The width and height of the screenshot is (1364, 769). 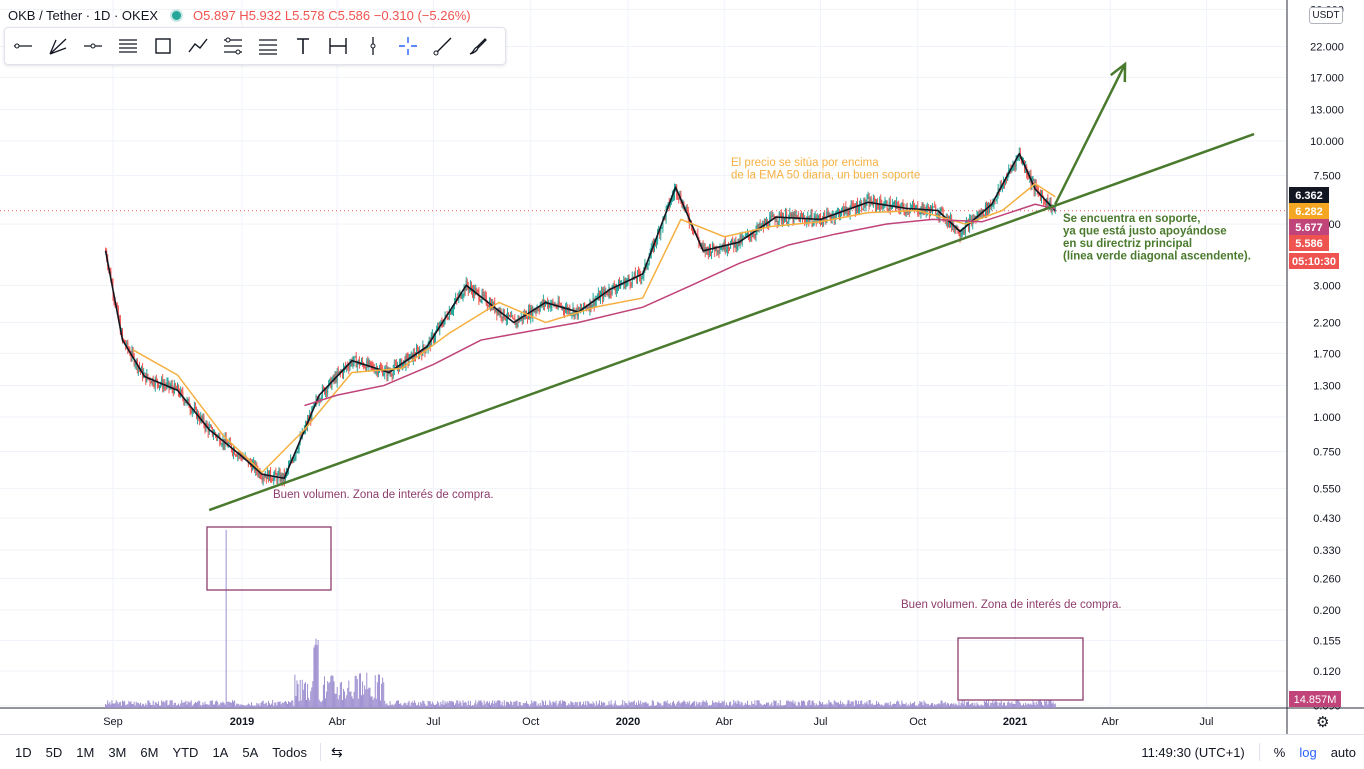 What do you see at coordinates (1315, 699) in the screenshot?
I see `volume-label-box` at bounding box center [1315, 699].